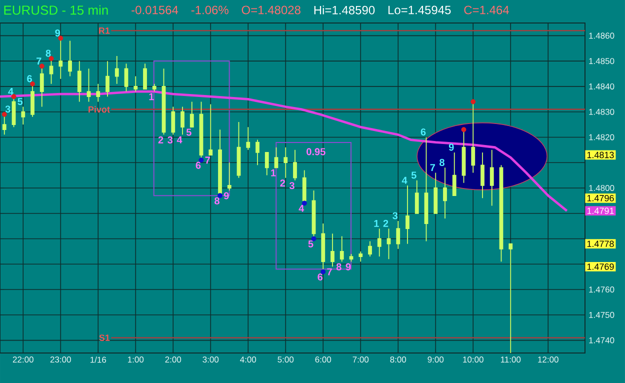 The height and width of the screenshot is (383, 625). Describe the element at coordinates (600, 198) in the screenshot. I see `annotation: 1.4796` at that location.